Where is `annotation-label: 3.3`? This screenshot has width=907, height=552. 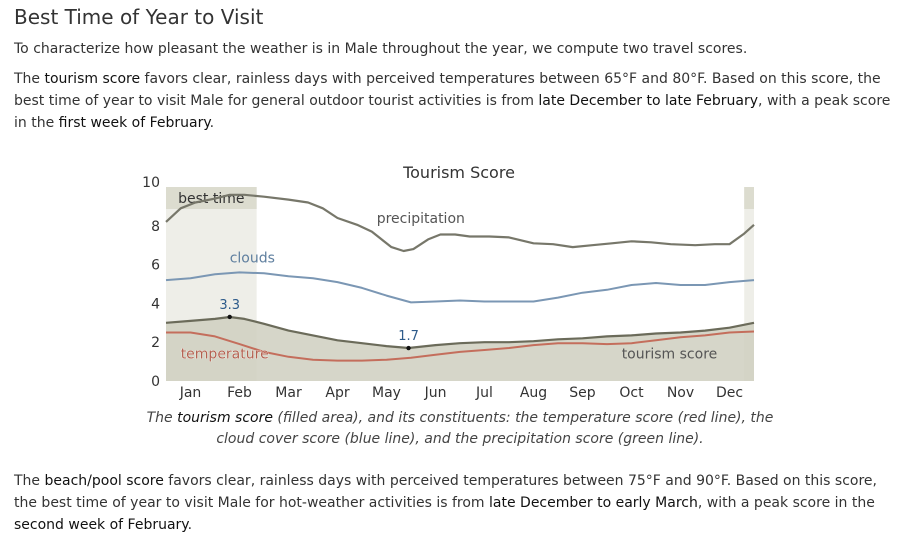
annotation-label: 3.3 is located at coordinates (229, 305).